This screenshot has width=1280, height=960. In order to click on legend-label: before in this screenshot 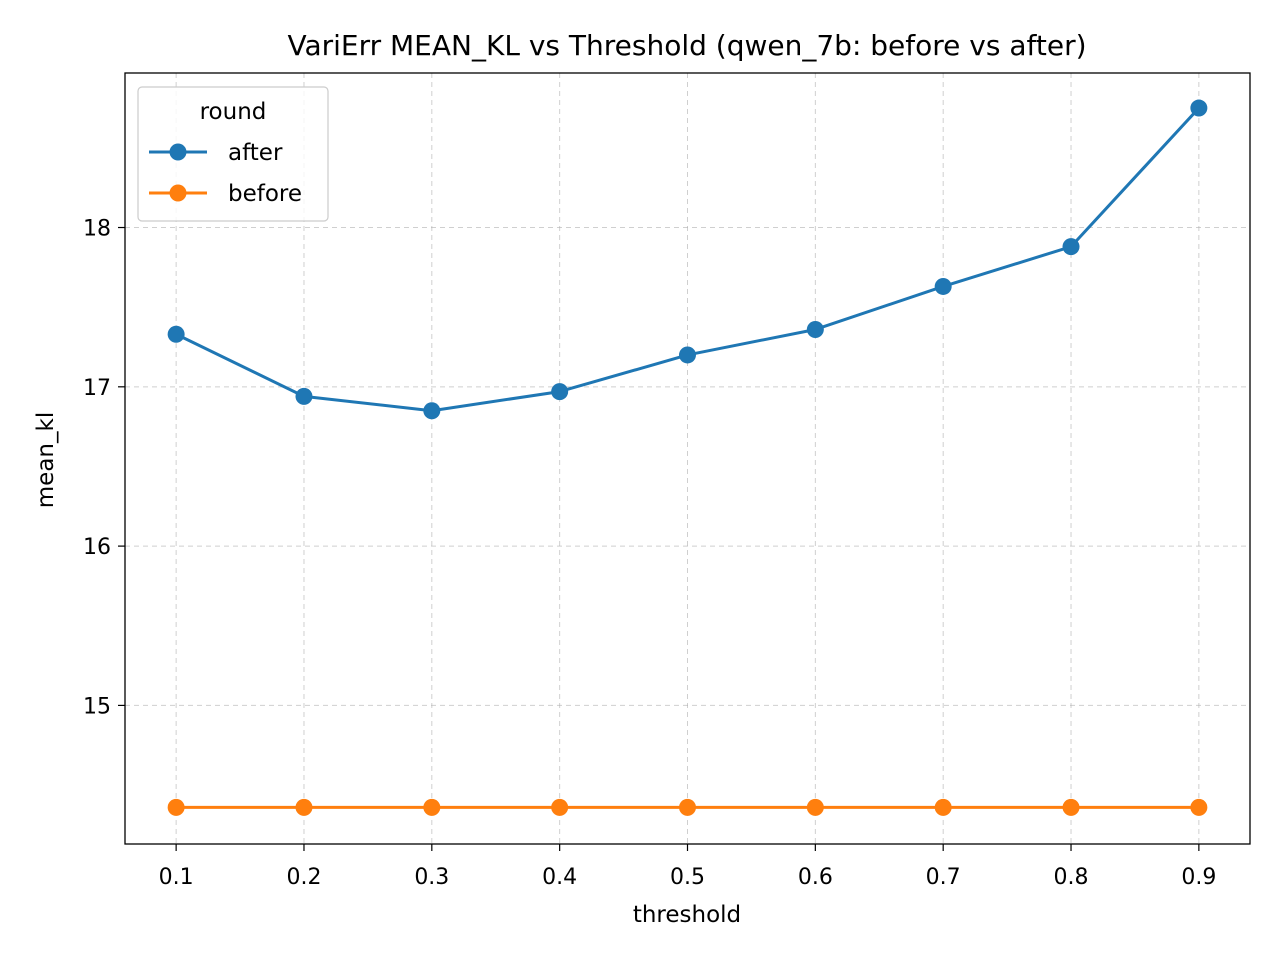, I will do `click(265, 194)`.